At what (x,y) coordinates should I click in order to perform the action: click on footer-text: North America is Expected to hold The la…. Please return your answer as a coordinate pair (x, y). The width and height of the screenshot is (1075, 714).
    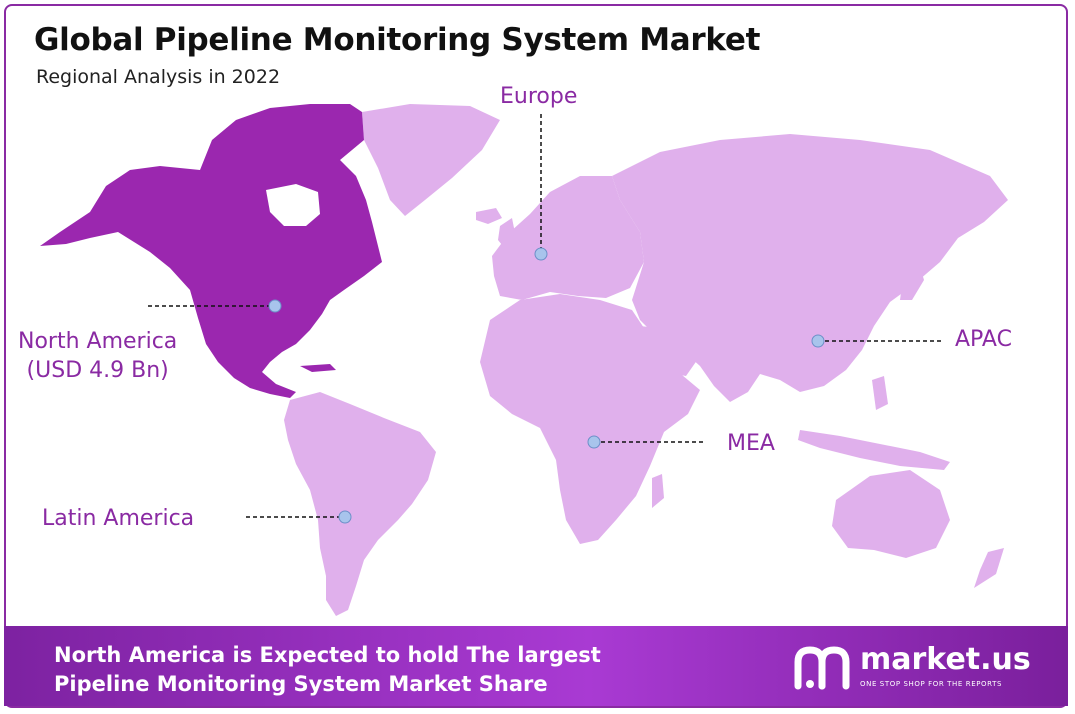
    Looking at the image, I should click on (327, 670).